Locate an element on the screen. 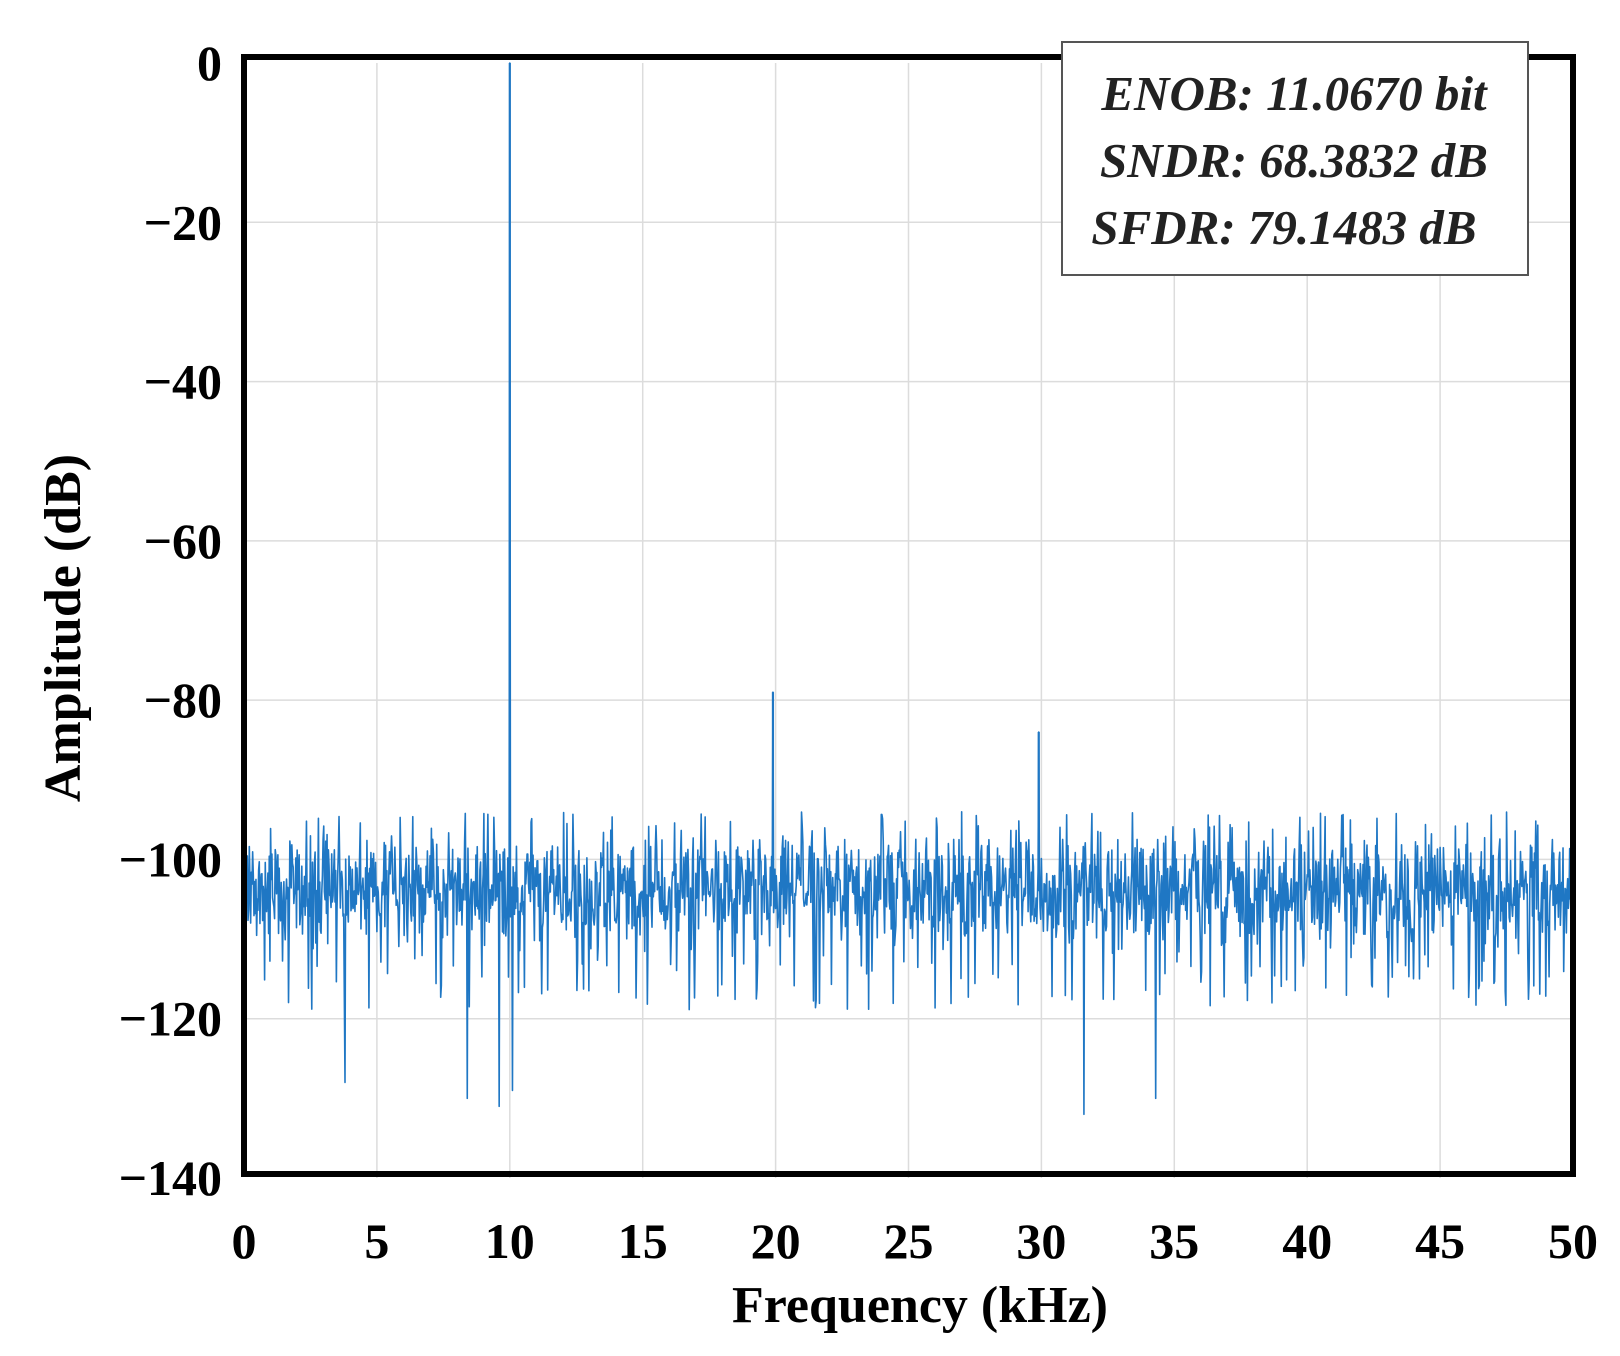  x-tick-labels: 0 5 10 15 20 25 30 35 40 45 50 is located at coordinates (915, 1241).